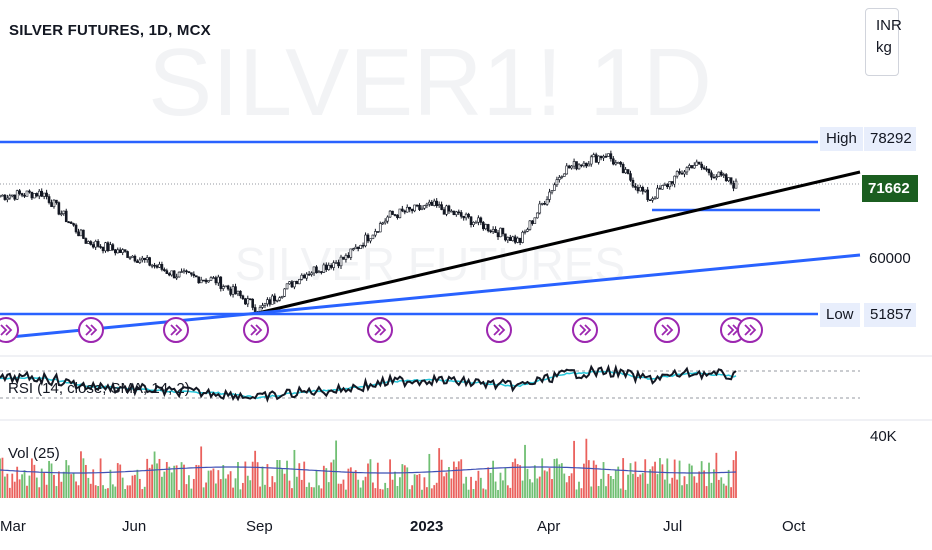 Image resolution: width=932 pixels, height=550 pixels. Describe the element at coordinates (34, 453) in the screenshot. I see `volume-pane-label: Vol (25)` at that location.